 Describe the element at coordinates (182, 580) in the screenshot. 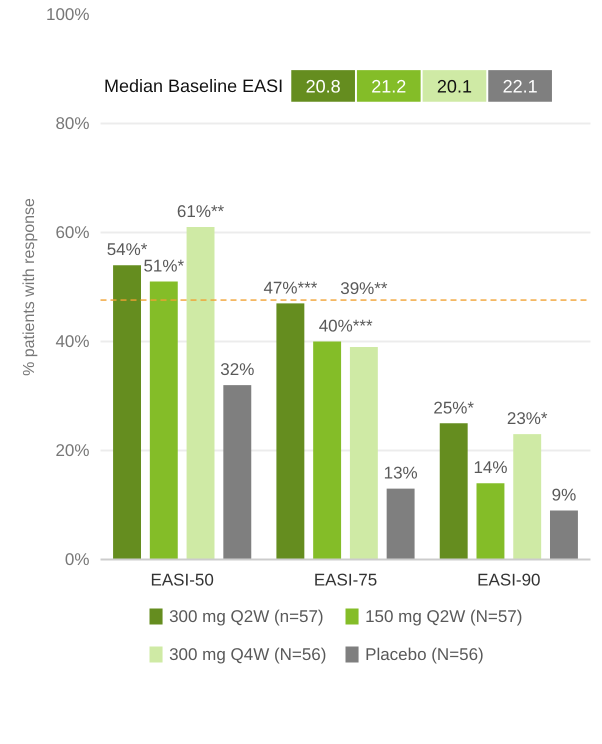

I see `x-tick-label: EASI-50` at that location.